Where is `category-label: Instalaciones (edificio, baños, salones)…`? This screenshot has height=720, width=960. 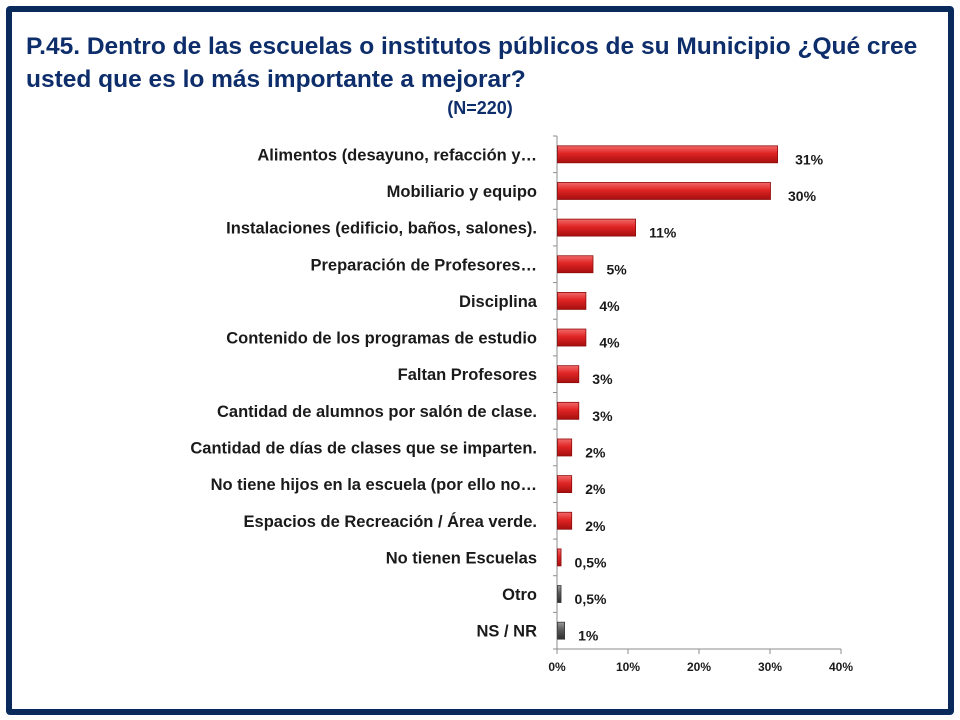
category-label: Instalaciones (edificio, baños, salones)… is located at coordinates (381, 229).